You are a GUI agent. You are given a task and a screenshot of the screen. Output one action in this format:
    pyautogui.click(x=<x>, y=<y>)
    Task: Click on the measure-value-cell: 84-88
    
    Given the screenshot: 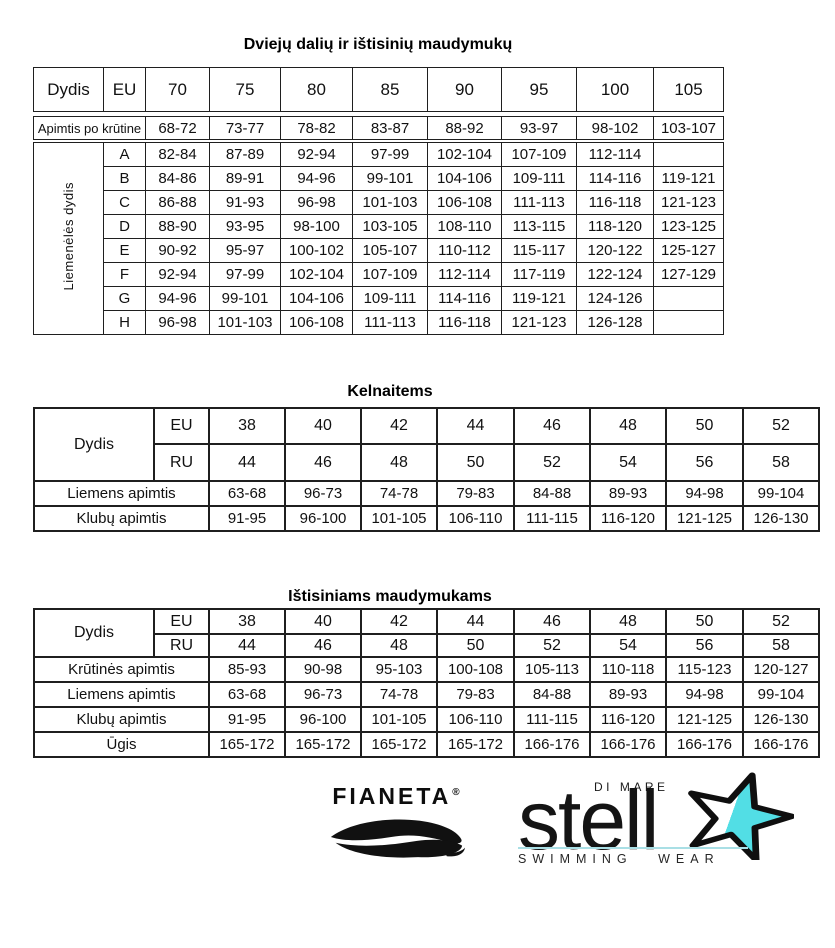 What is the action you would take?
    pyautogui.click(x=552, y=694)
    